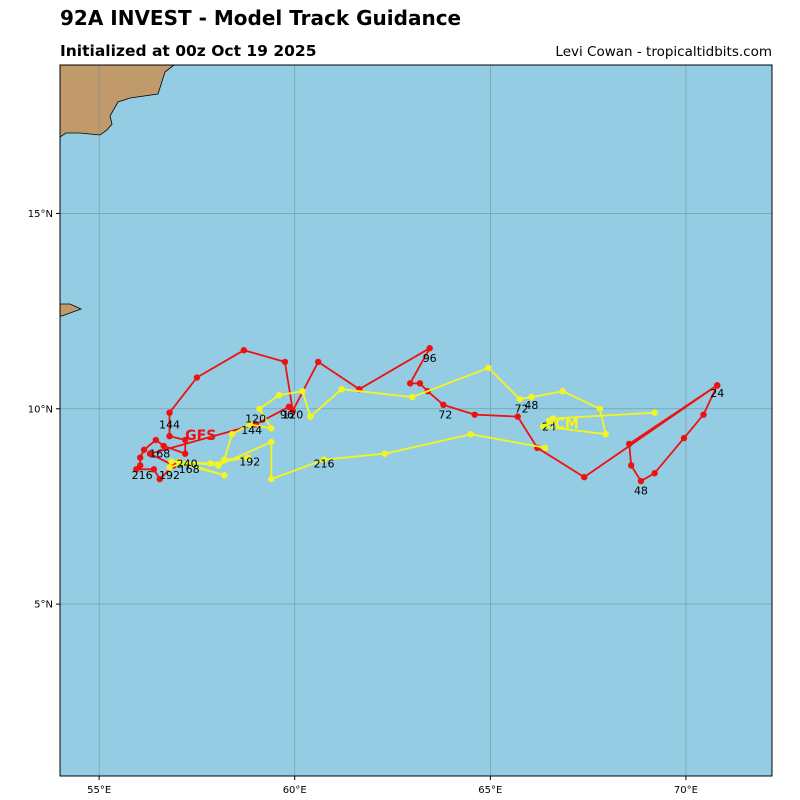 This screenshot has height=800, width=800. What do you see at coordinates (562, 424) in the screenshot?
I see `ecm-model-label: ECM` at bounding box center [562, 424].